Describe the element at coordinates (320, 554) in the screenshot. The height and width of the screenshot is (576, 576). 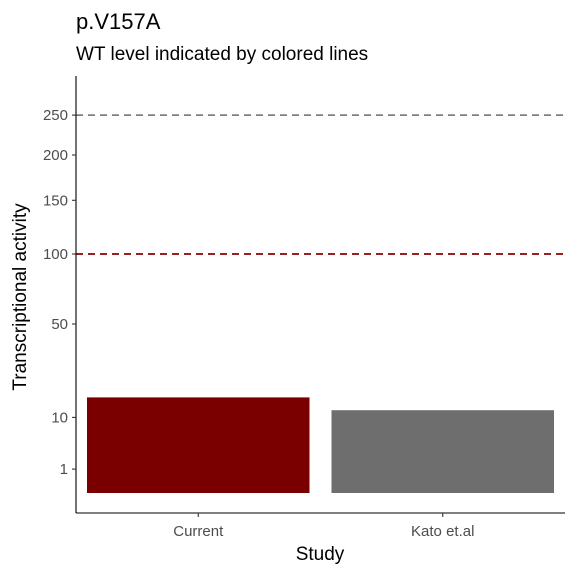
I see `x-axis-title: Study` at that location.